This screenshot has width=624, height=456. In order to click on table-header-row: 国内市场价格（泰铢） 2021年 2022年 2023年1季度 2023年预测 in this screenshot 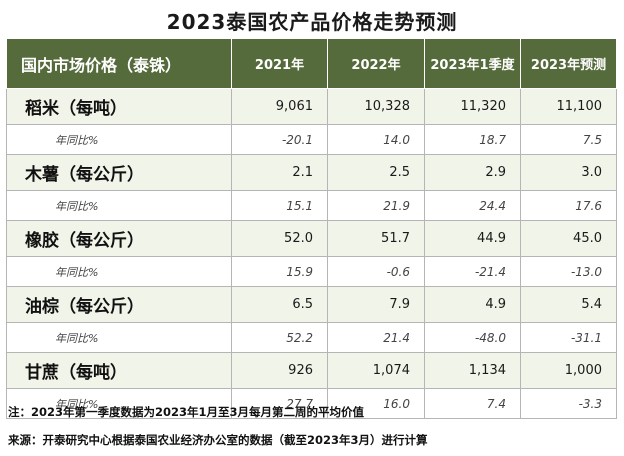, I will do `click(311, 63)`.